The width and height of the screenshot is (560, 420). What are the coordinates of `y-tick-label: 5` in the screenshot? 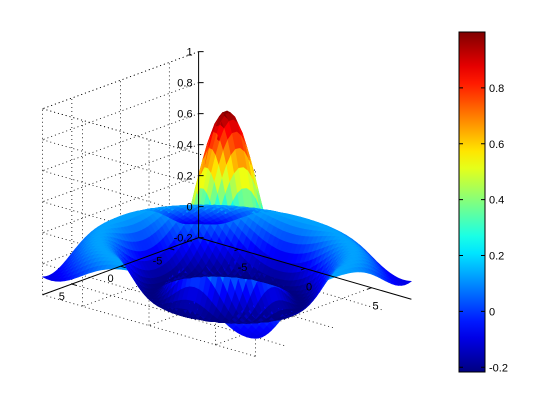 It's located at (62, 297).